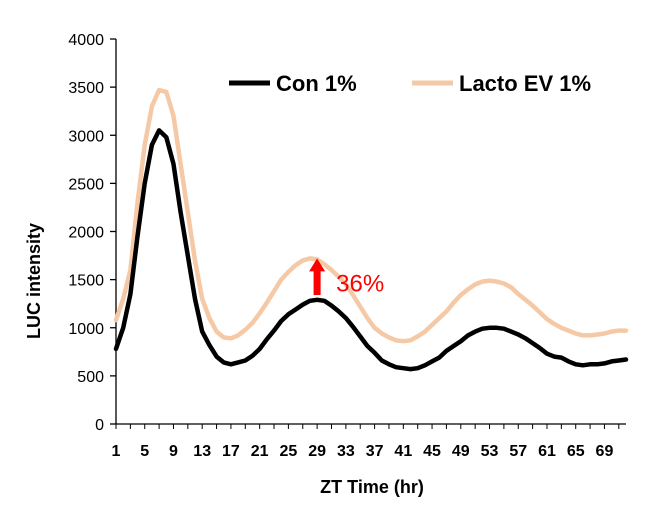 This screenshot has height=514, width=650. What do you see at coordinates (86, 281) in the screenshot?
I see `y-tick-label: 1500` at bounding box center [86, 281].